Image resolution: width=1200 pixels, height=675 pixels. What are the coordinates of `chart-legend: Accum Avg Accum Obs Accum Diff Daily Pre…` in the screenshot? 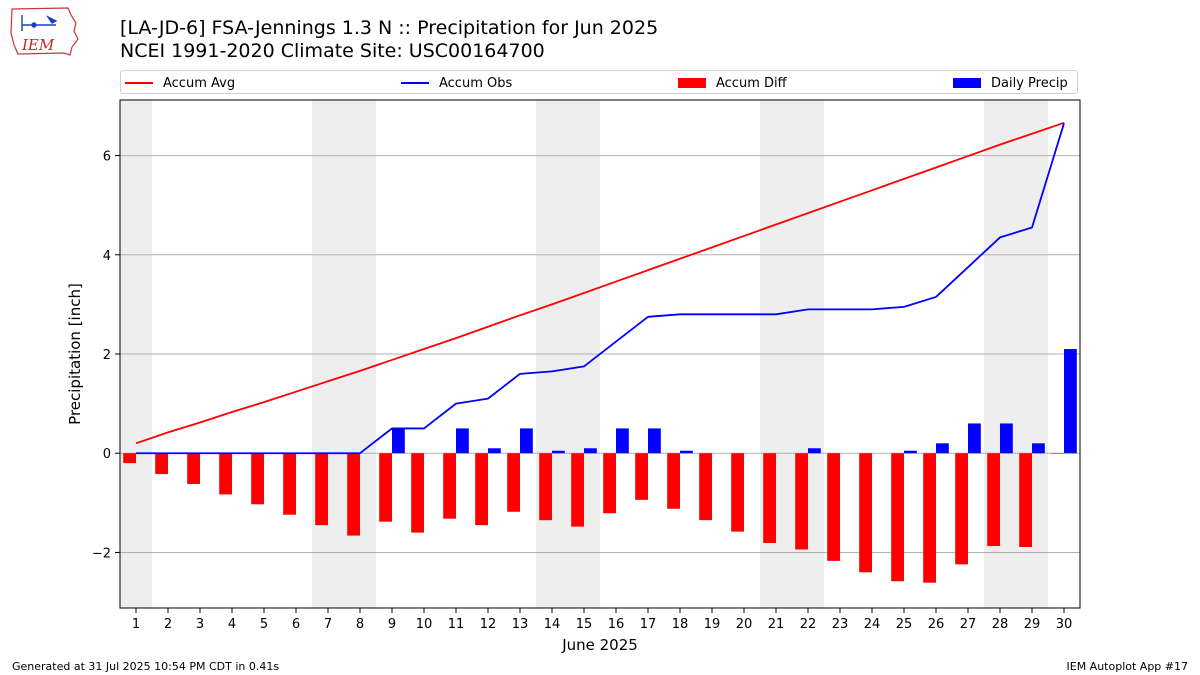 It's located at (599, 82).